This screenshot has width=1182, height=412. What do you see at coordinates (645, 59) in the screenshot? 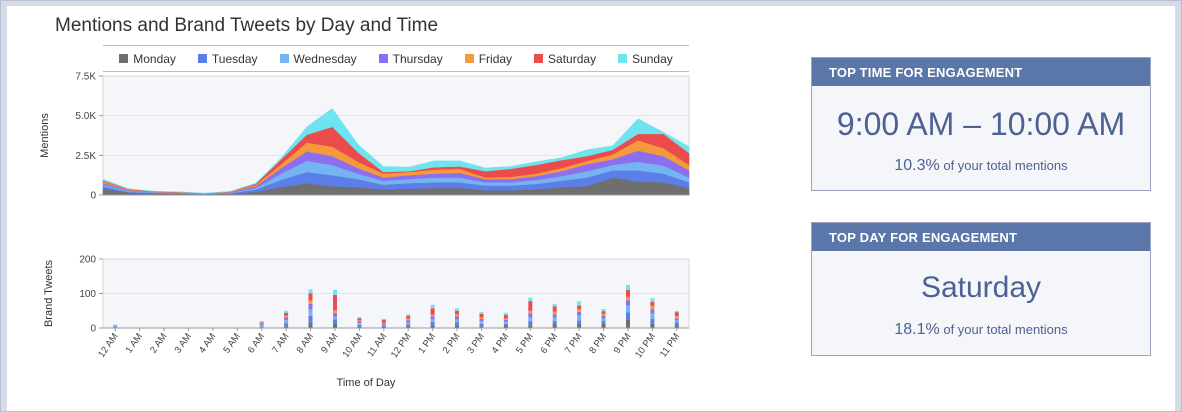
I see `legend-item-sunday: Sunday` at bounding box center [645, 59].